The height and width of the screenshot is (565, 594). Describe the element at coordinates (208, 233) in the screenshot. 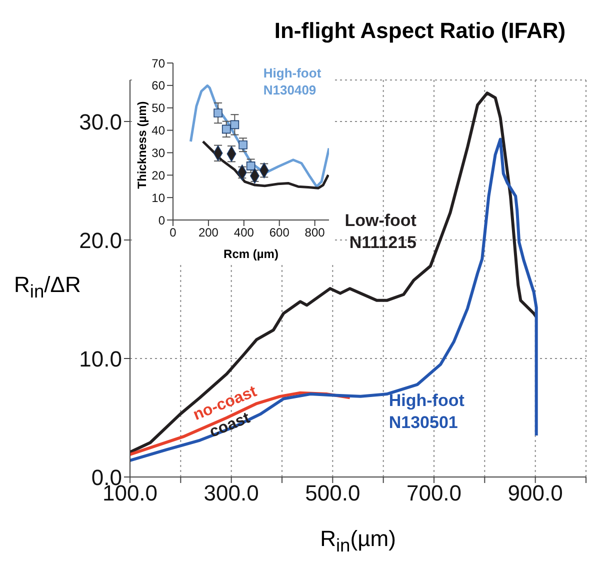

I see `x-tick-label: 200` at that location.